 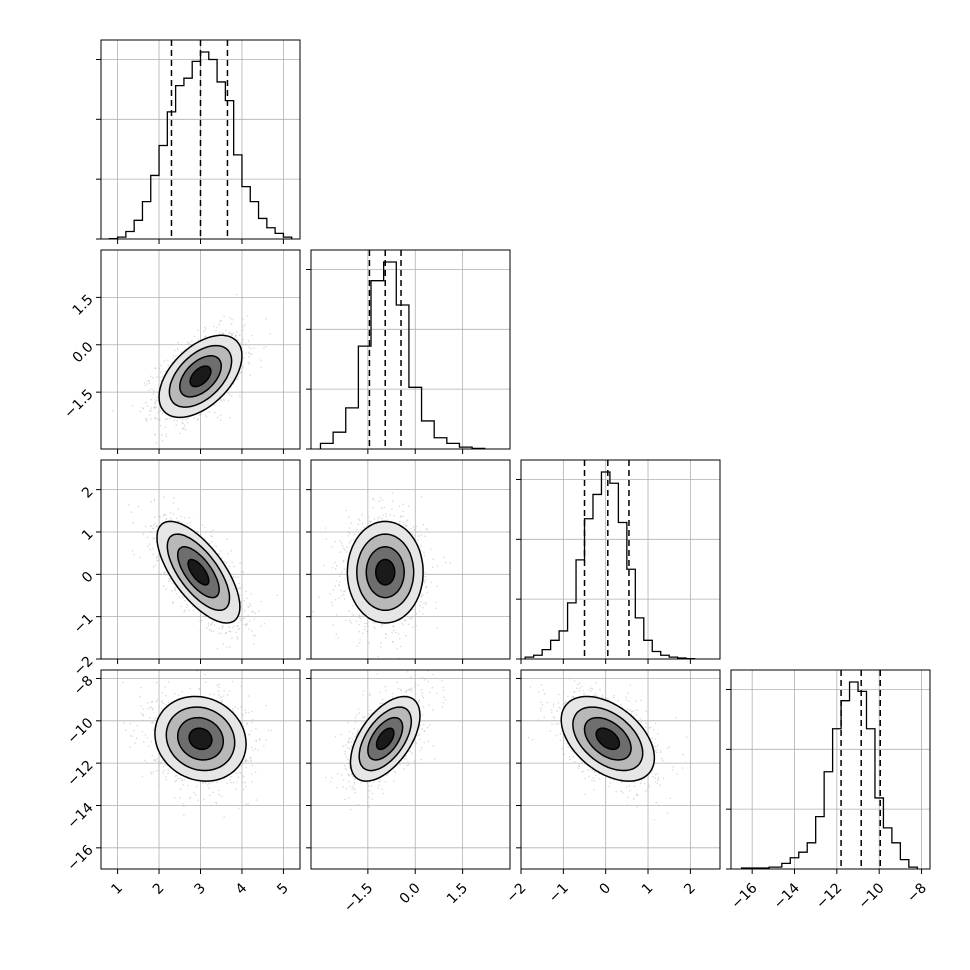 What do you see at coordinates (83, 352) in the screenshot?
I see `y-tick-label: 0.0` at bounding box center [83, 352].